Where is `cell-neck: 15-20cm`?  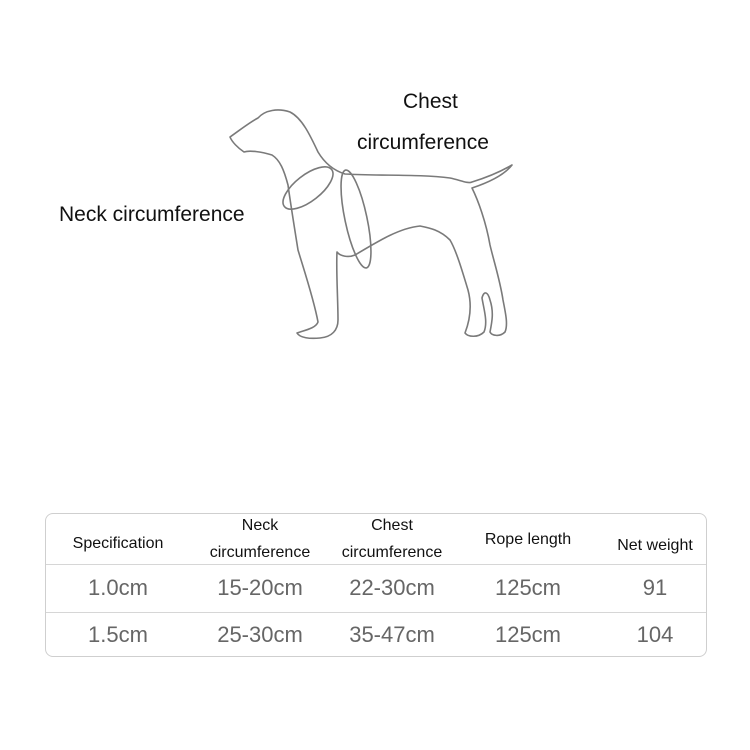
cell-neck: 15-20cm is located at coordinates (260, 587).